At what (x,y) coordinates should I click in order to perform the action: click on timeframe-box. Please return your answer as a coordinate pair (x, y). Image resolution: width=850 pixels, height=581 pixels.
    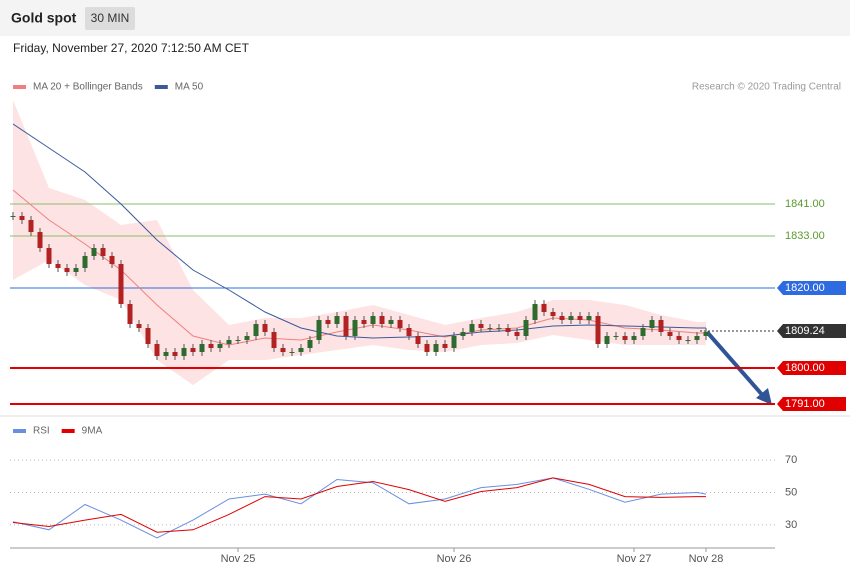
    Looking at the image, I should click on (110, 18).